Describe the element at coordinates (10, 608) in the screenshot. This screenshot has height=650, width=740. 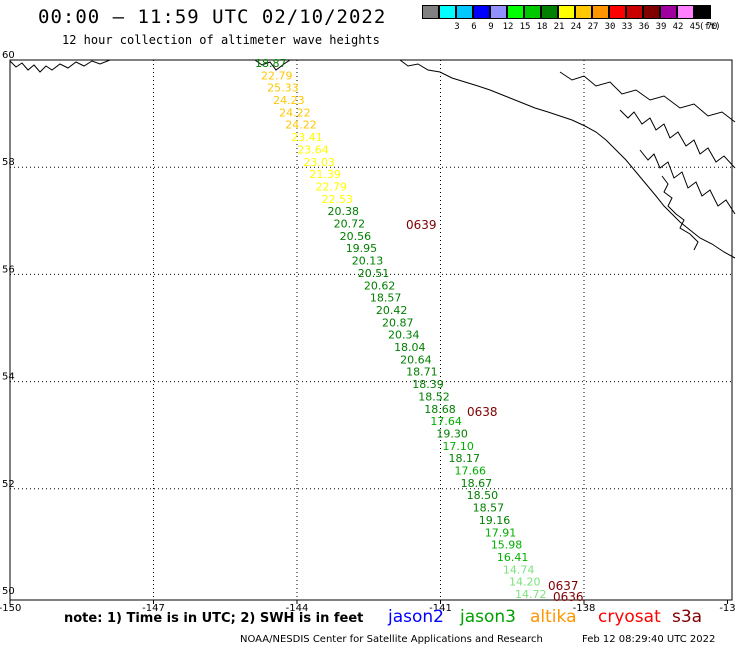
I see `longitude-tick-label: -150` at that location.